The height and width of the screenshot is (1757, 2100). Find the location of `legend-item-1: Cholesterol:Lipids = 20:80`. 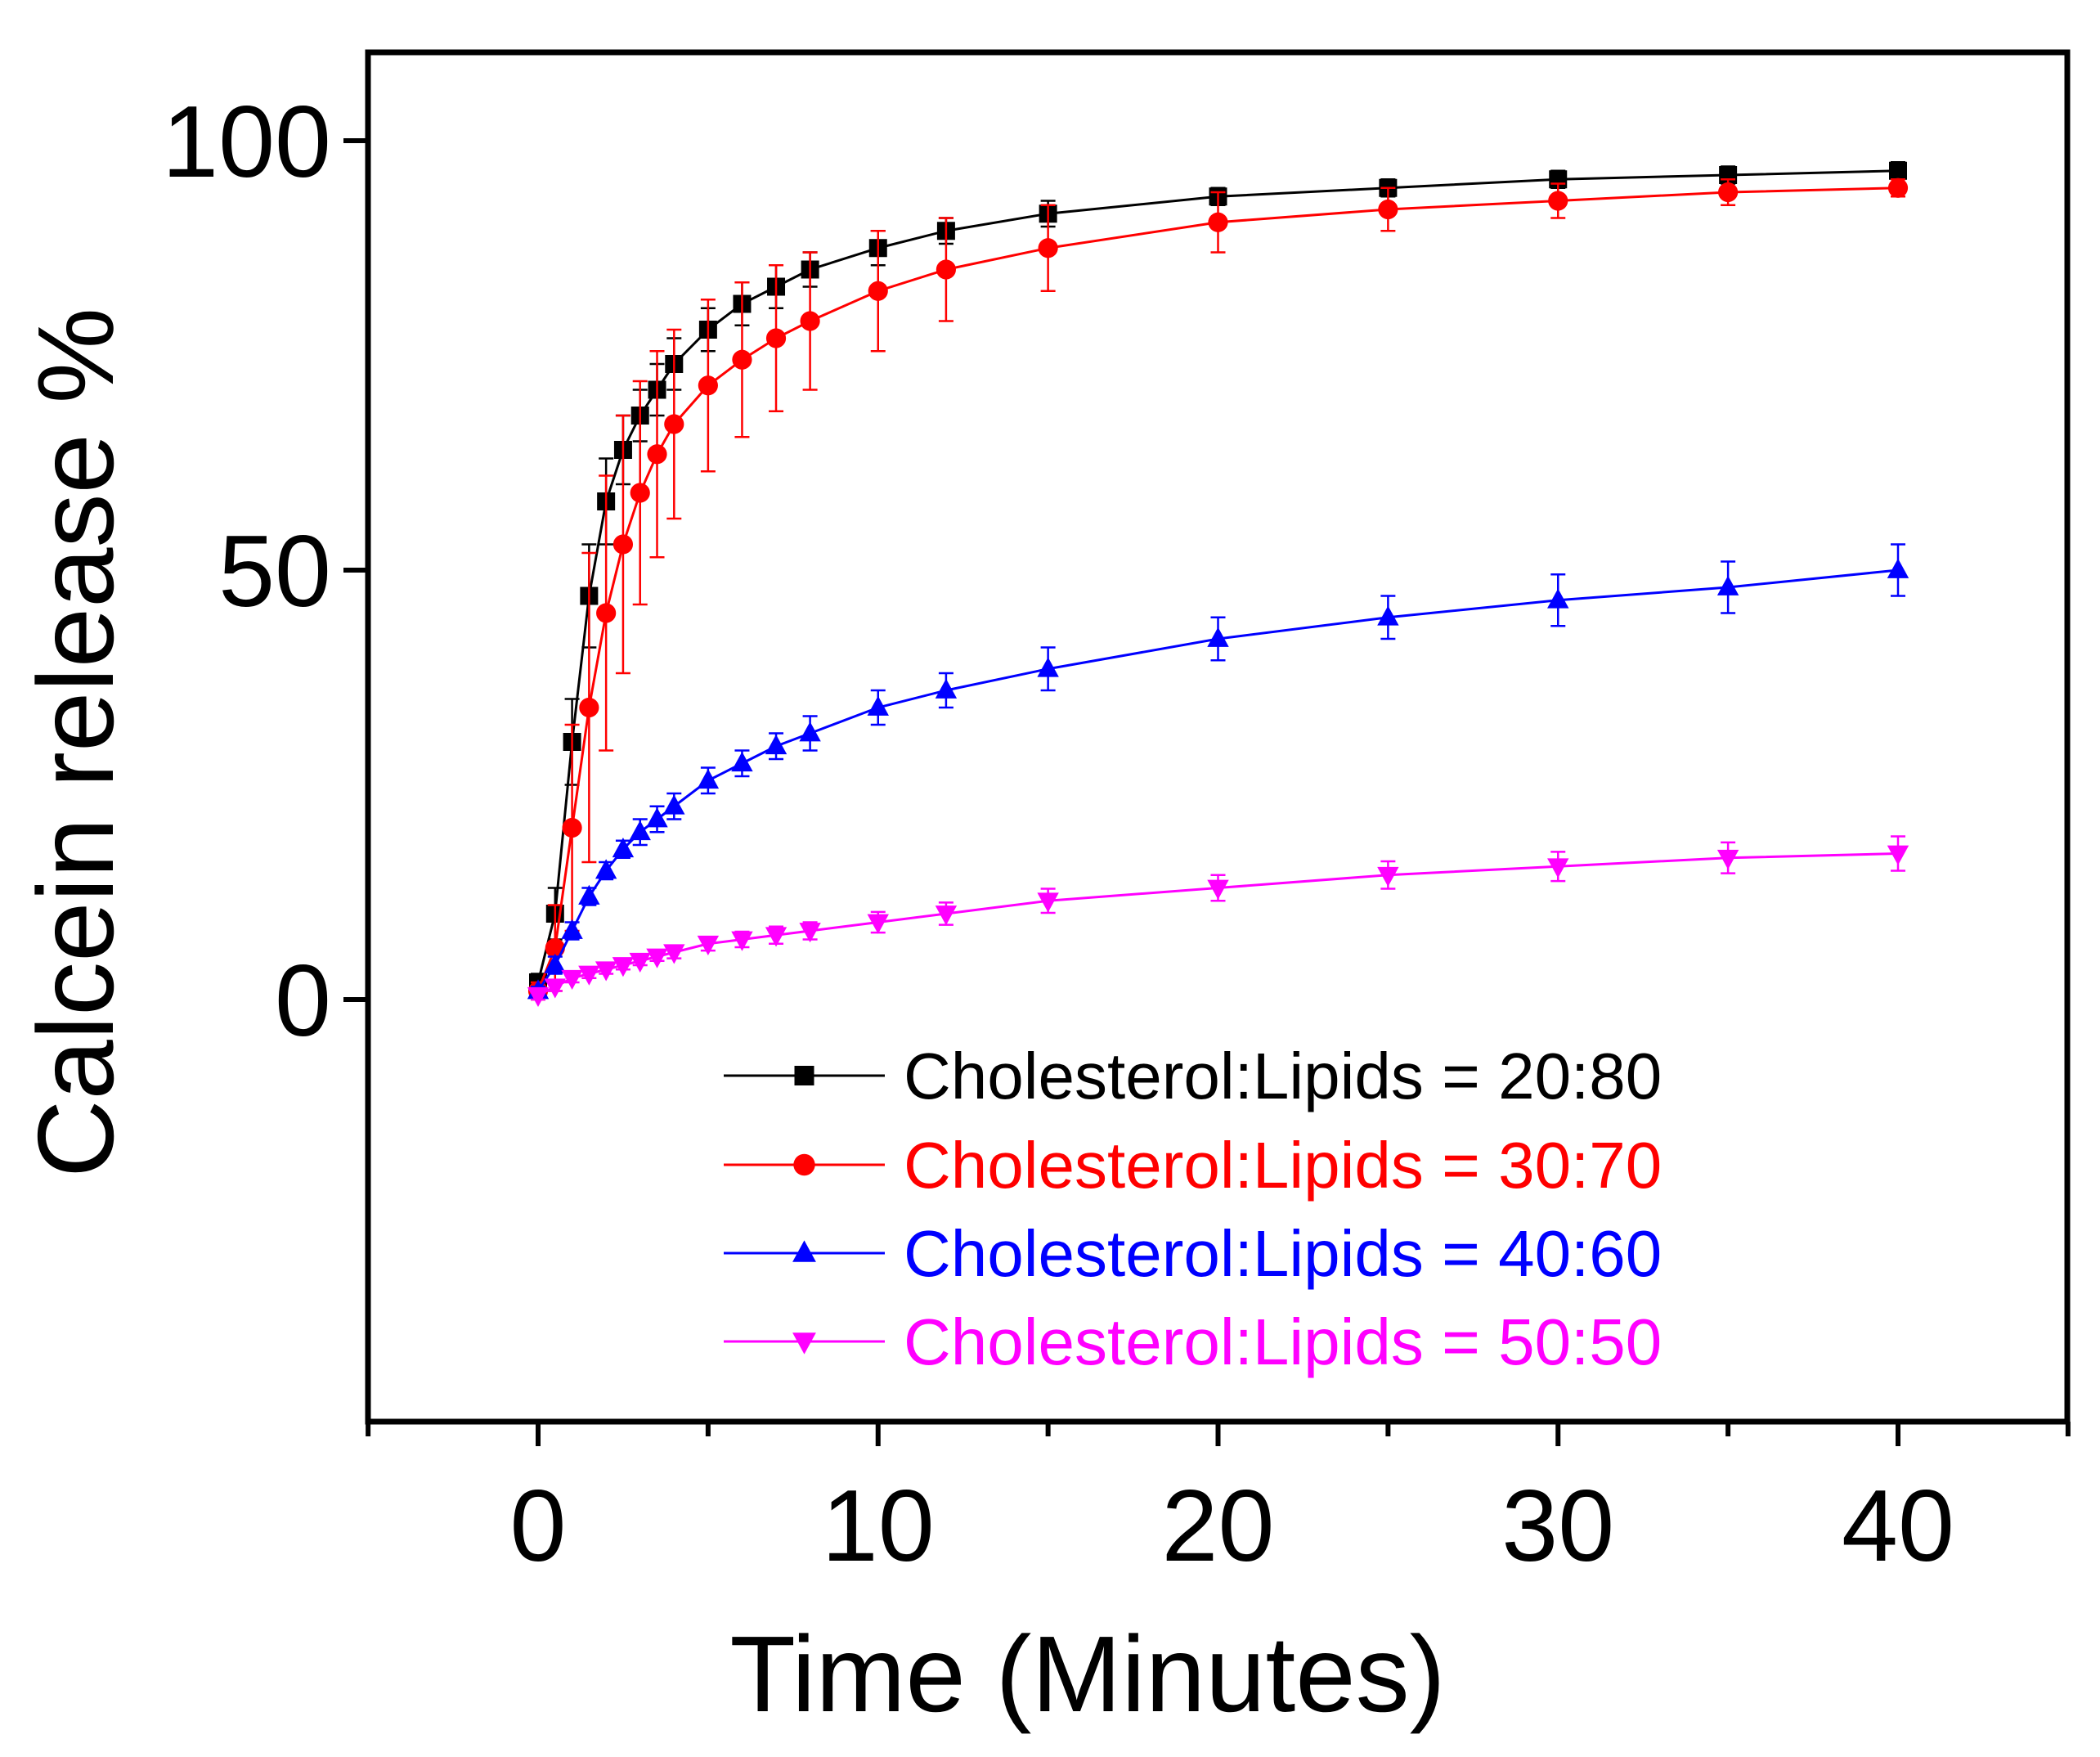

legend-item-1: Cholesterol:Lipids = 20:80 is located at coordinates (1193, 1076).